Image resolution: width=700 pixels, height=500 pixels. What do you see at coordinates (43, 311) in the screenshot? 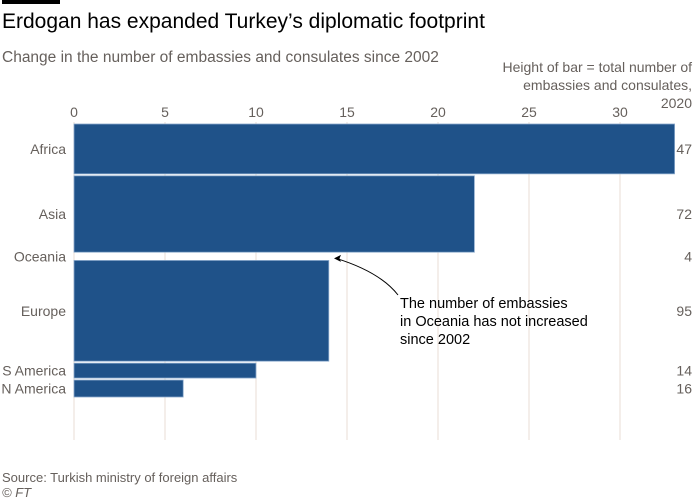
I see `category-label: Europe` at bounding box center [43, 311].